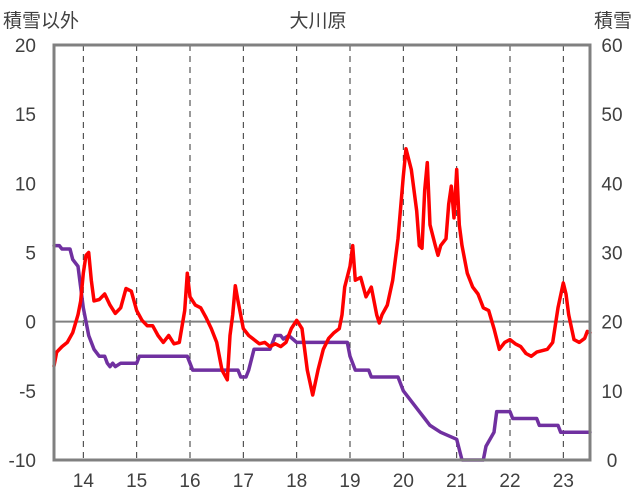 The width and height of the screenshot is (636, 501). What do you see at coordinates (25, 46) in the screenshot?
I see `y-left-tick-label: 20` at bounding box center [25, 46].